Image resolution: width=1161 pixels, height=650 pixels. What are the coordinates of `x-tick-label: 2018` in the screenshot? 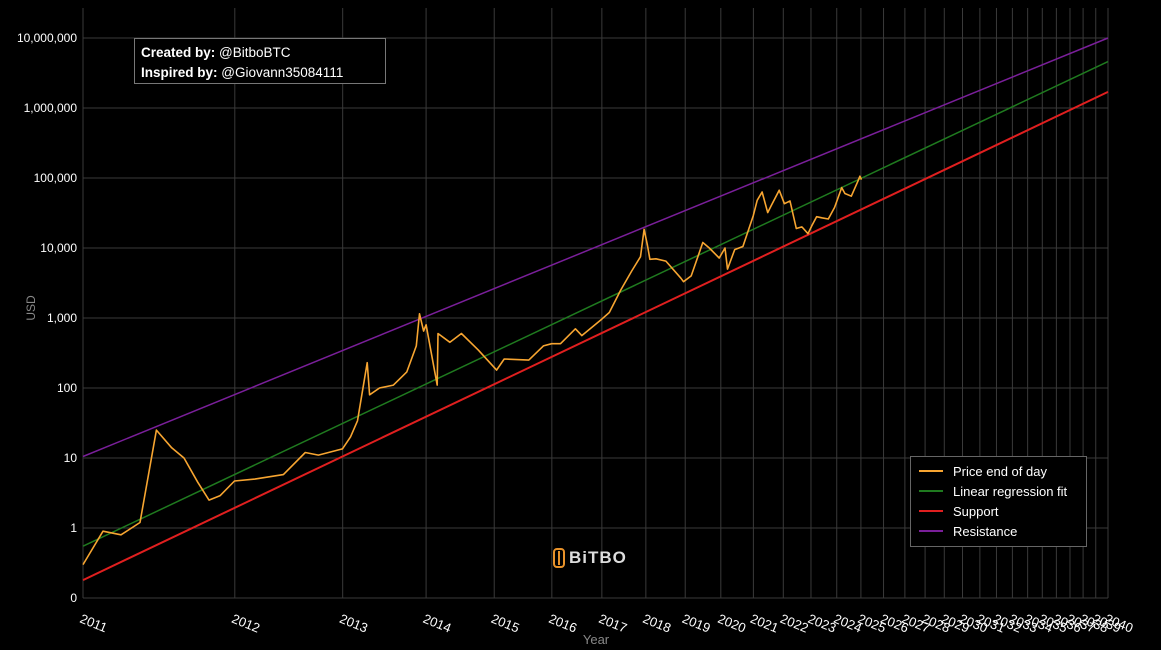 It's located at (657, 623).